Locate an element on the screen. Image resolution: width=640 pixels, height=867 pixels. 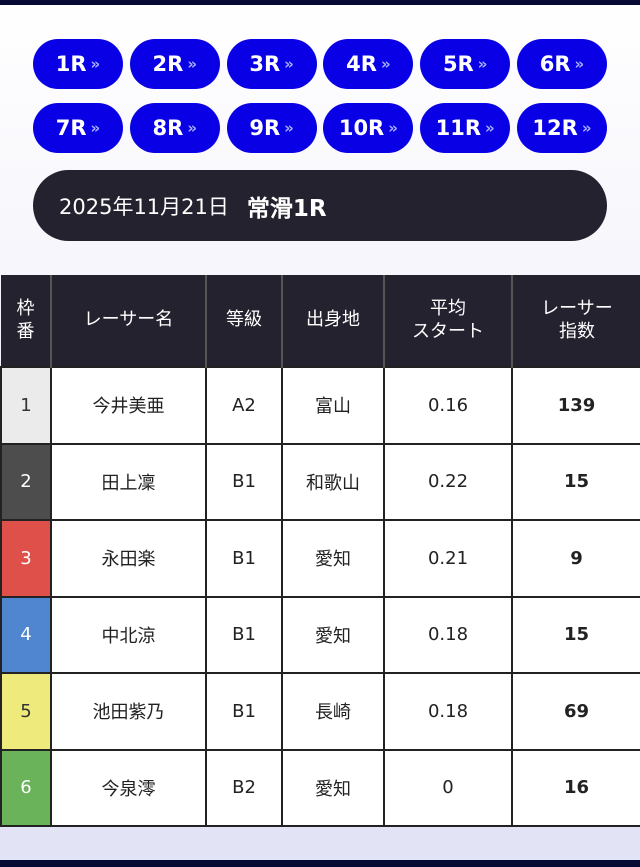
race-label: 5R is located at coordinates (458, 64).